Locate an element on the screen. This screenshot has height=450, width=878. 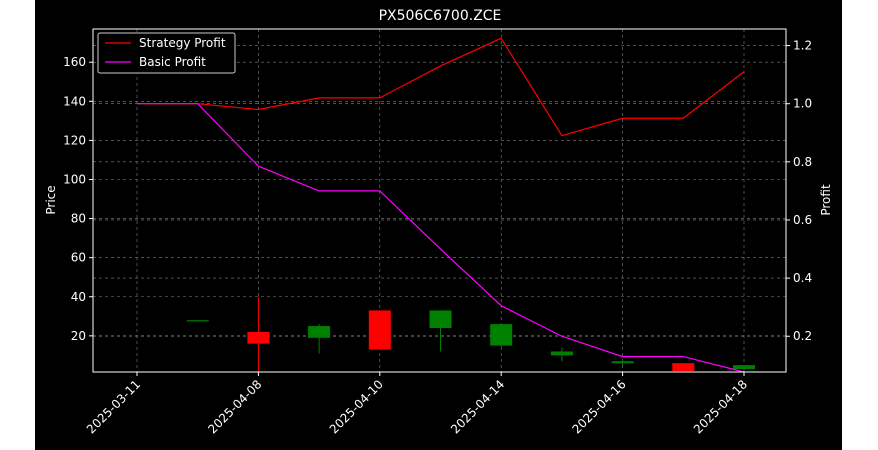
chart-title: PX506C6700.ZCE is located at coordinates (440, 16).